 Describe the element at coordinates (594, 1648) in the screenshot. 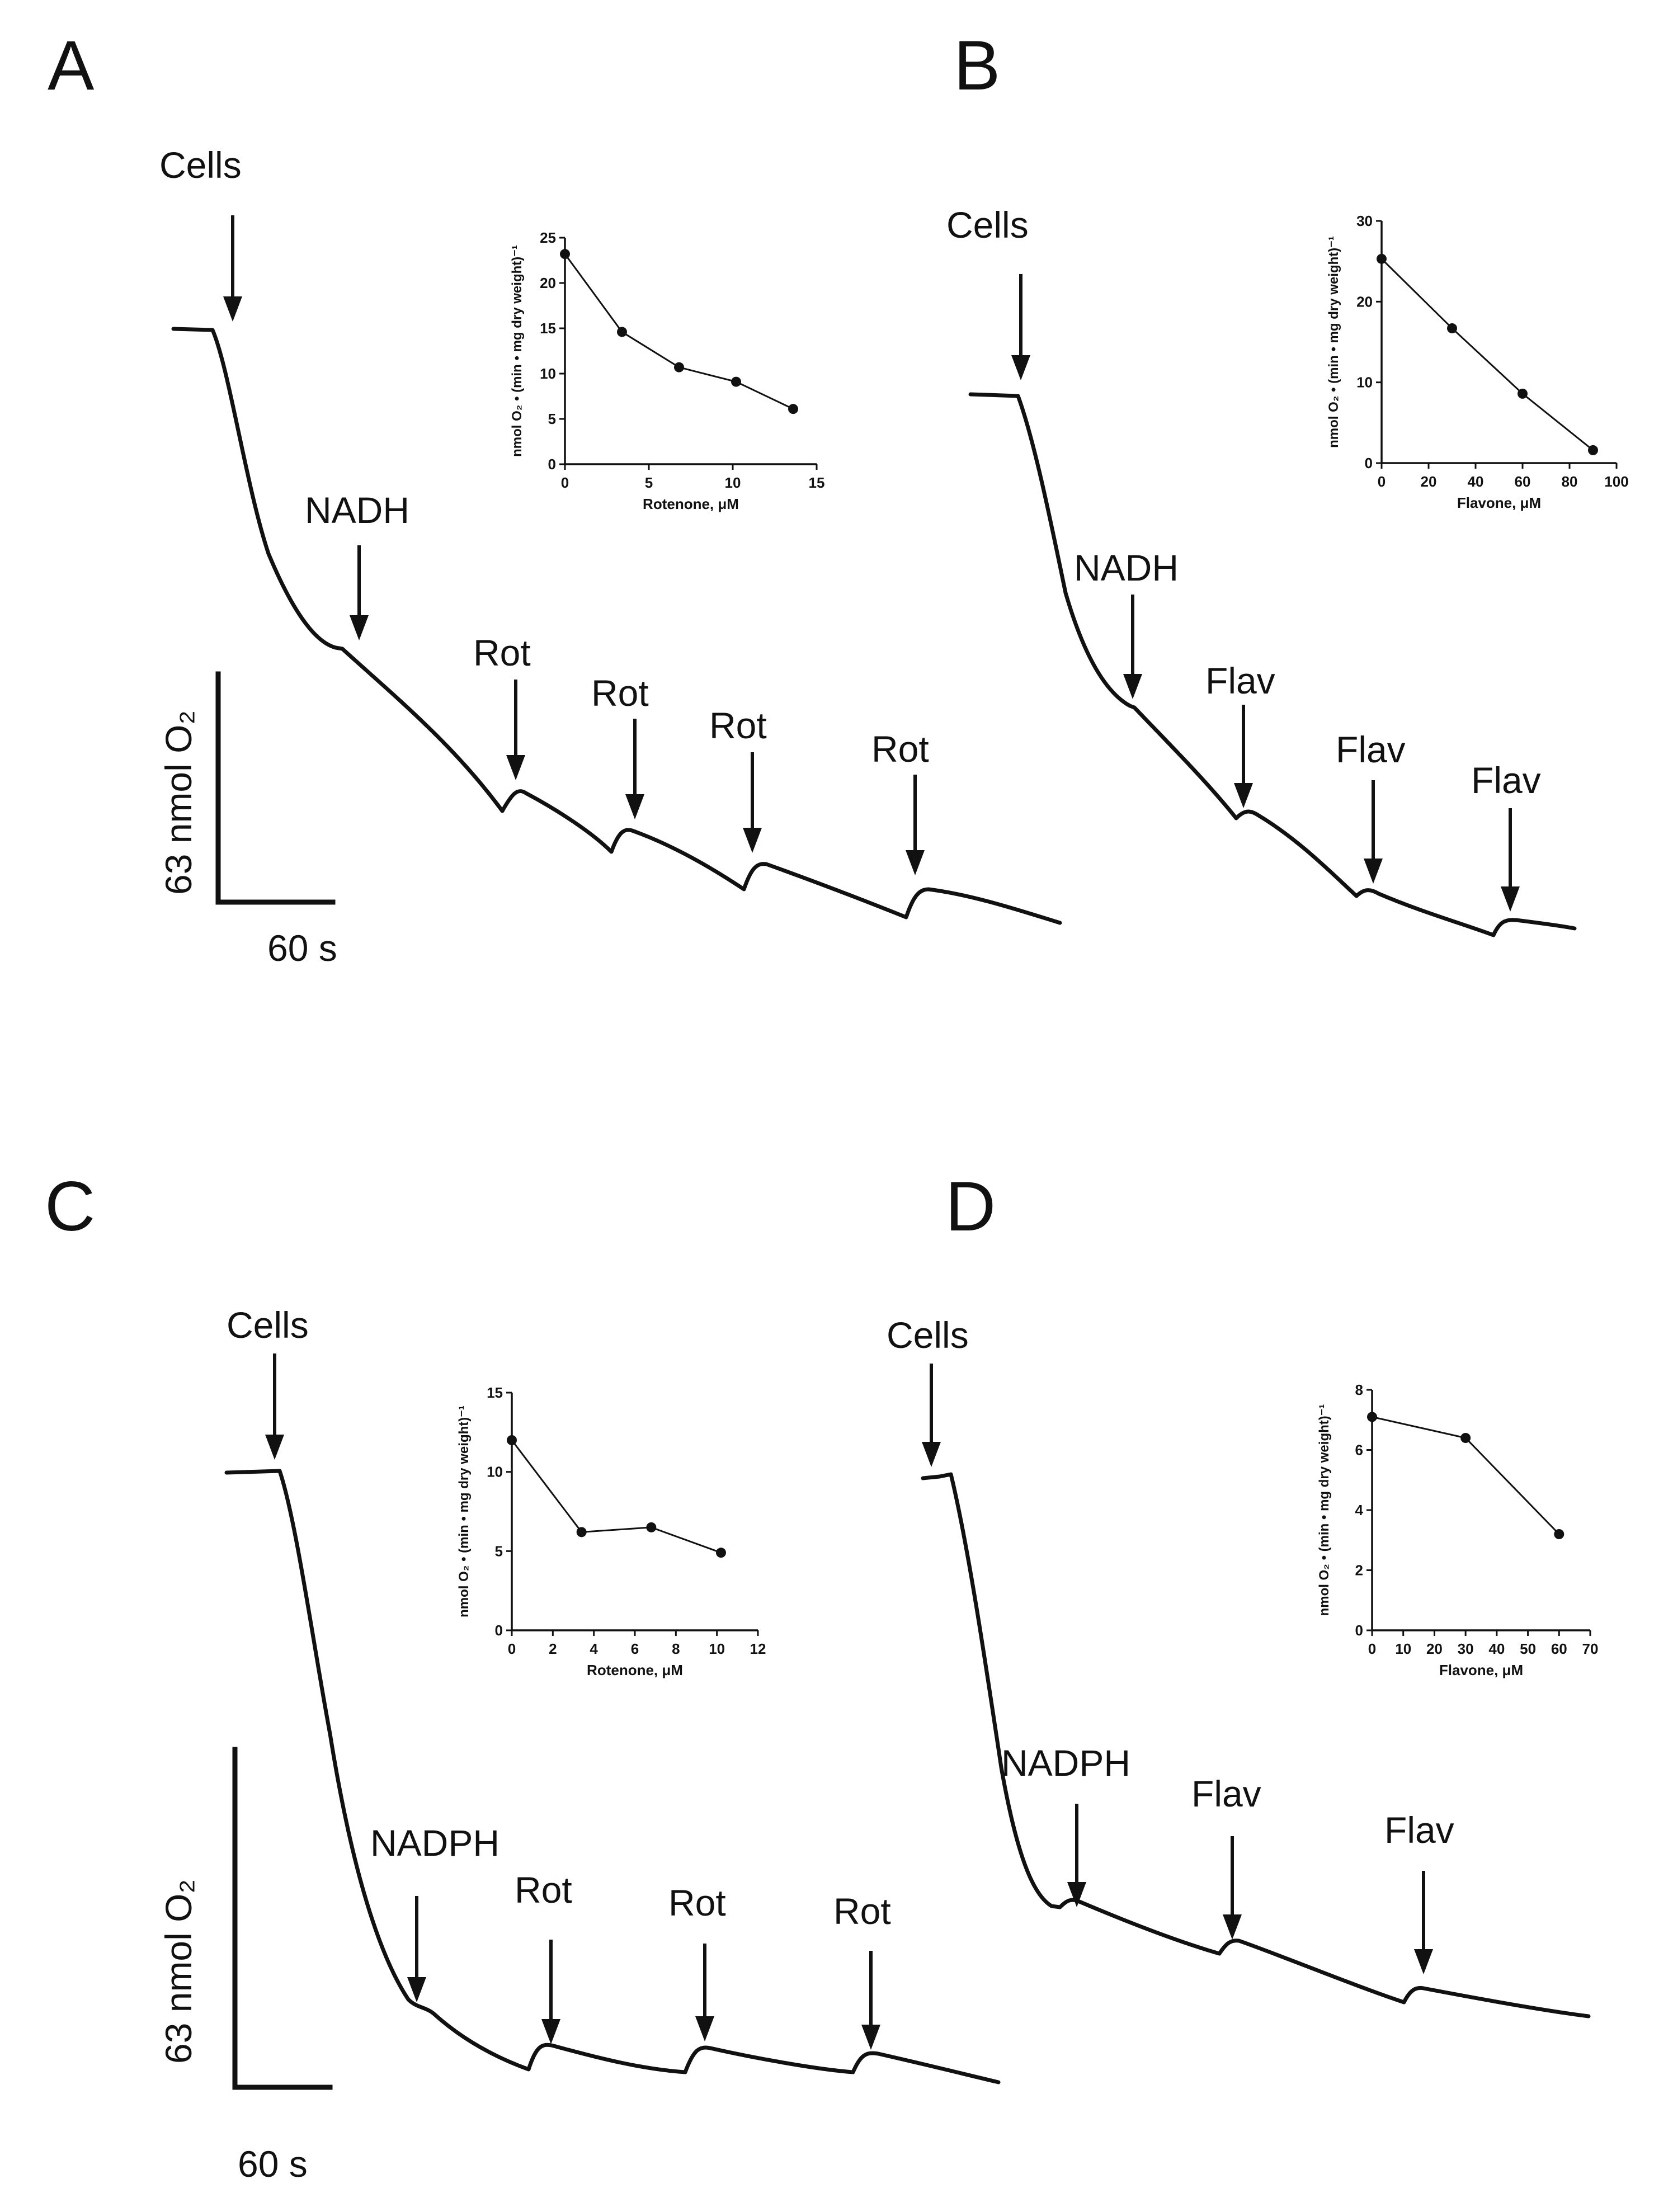

I see `inset-x-tick-label: 4` at that location.